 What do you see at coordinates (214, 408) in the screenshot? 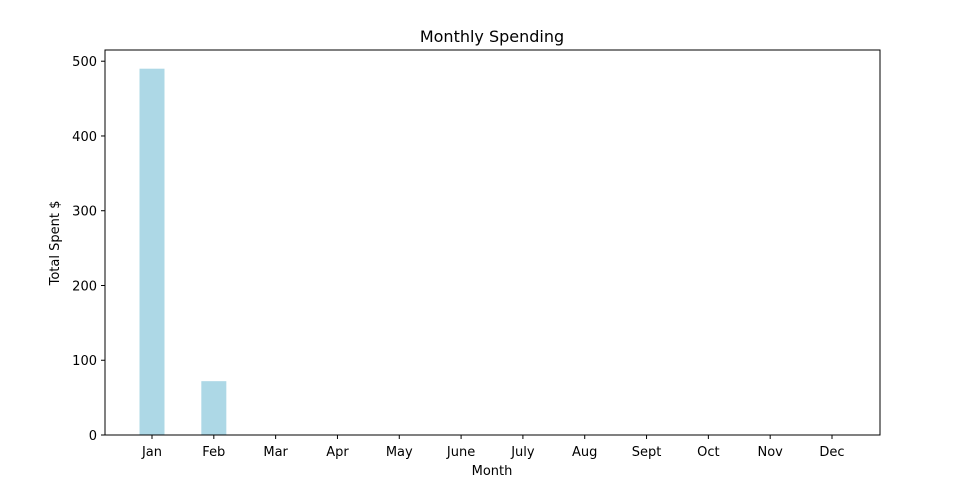
I see `bar-feb` at bounding box center [214, 408].